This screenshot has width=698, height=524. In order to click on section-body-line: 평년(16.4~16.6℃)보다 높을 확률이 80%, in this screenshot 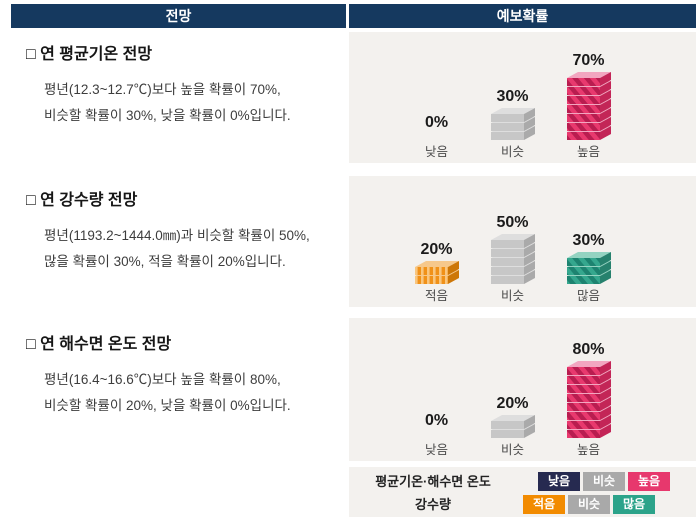, I will do `click(162, 379)`.